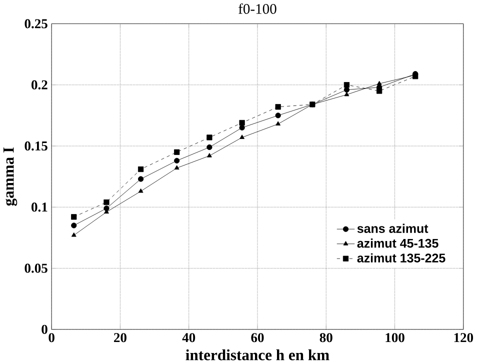  Describe the element at coordinates (464, 337) in the screenshot. I see `x-tick-label: 120` at that location.